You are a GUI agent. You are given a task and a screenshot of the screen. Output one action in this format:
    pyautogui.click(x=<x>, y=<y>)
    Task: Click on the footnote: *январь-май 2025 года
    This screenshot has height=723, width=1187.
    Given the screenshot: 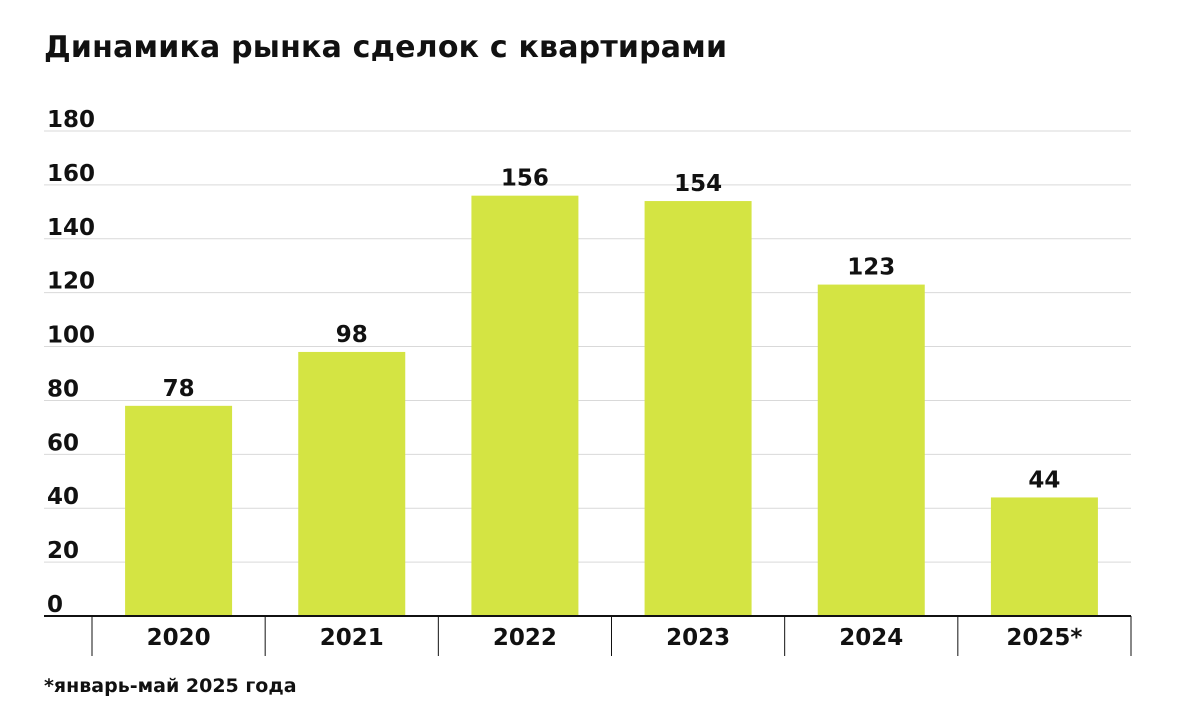 What is the action you would take?
    pyautogui.click(x=170, y=686)
    